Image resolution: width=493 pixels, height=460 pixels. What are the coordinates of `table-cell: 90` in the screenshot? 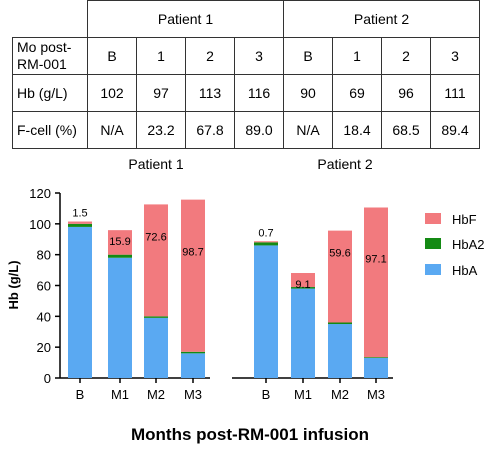 It's located at (308, 93).